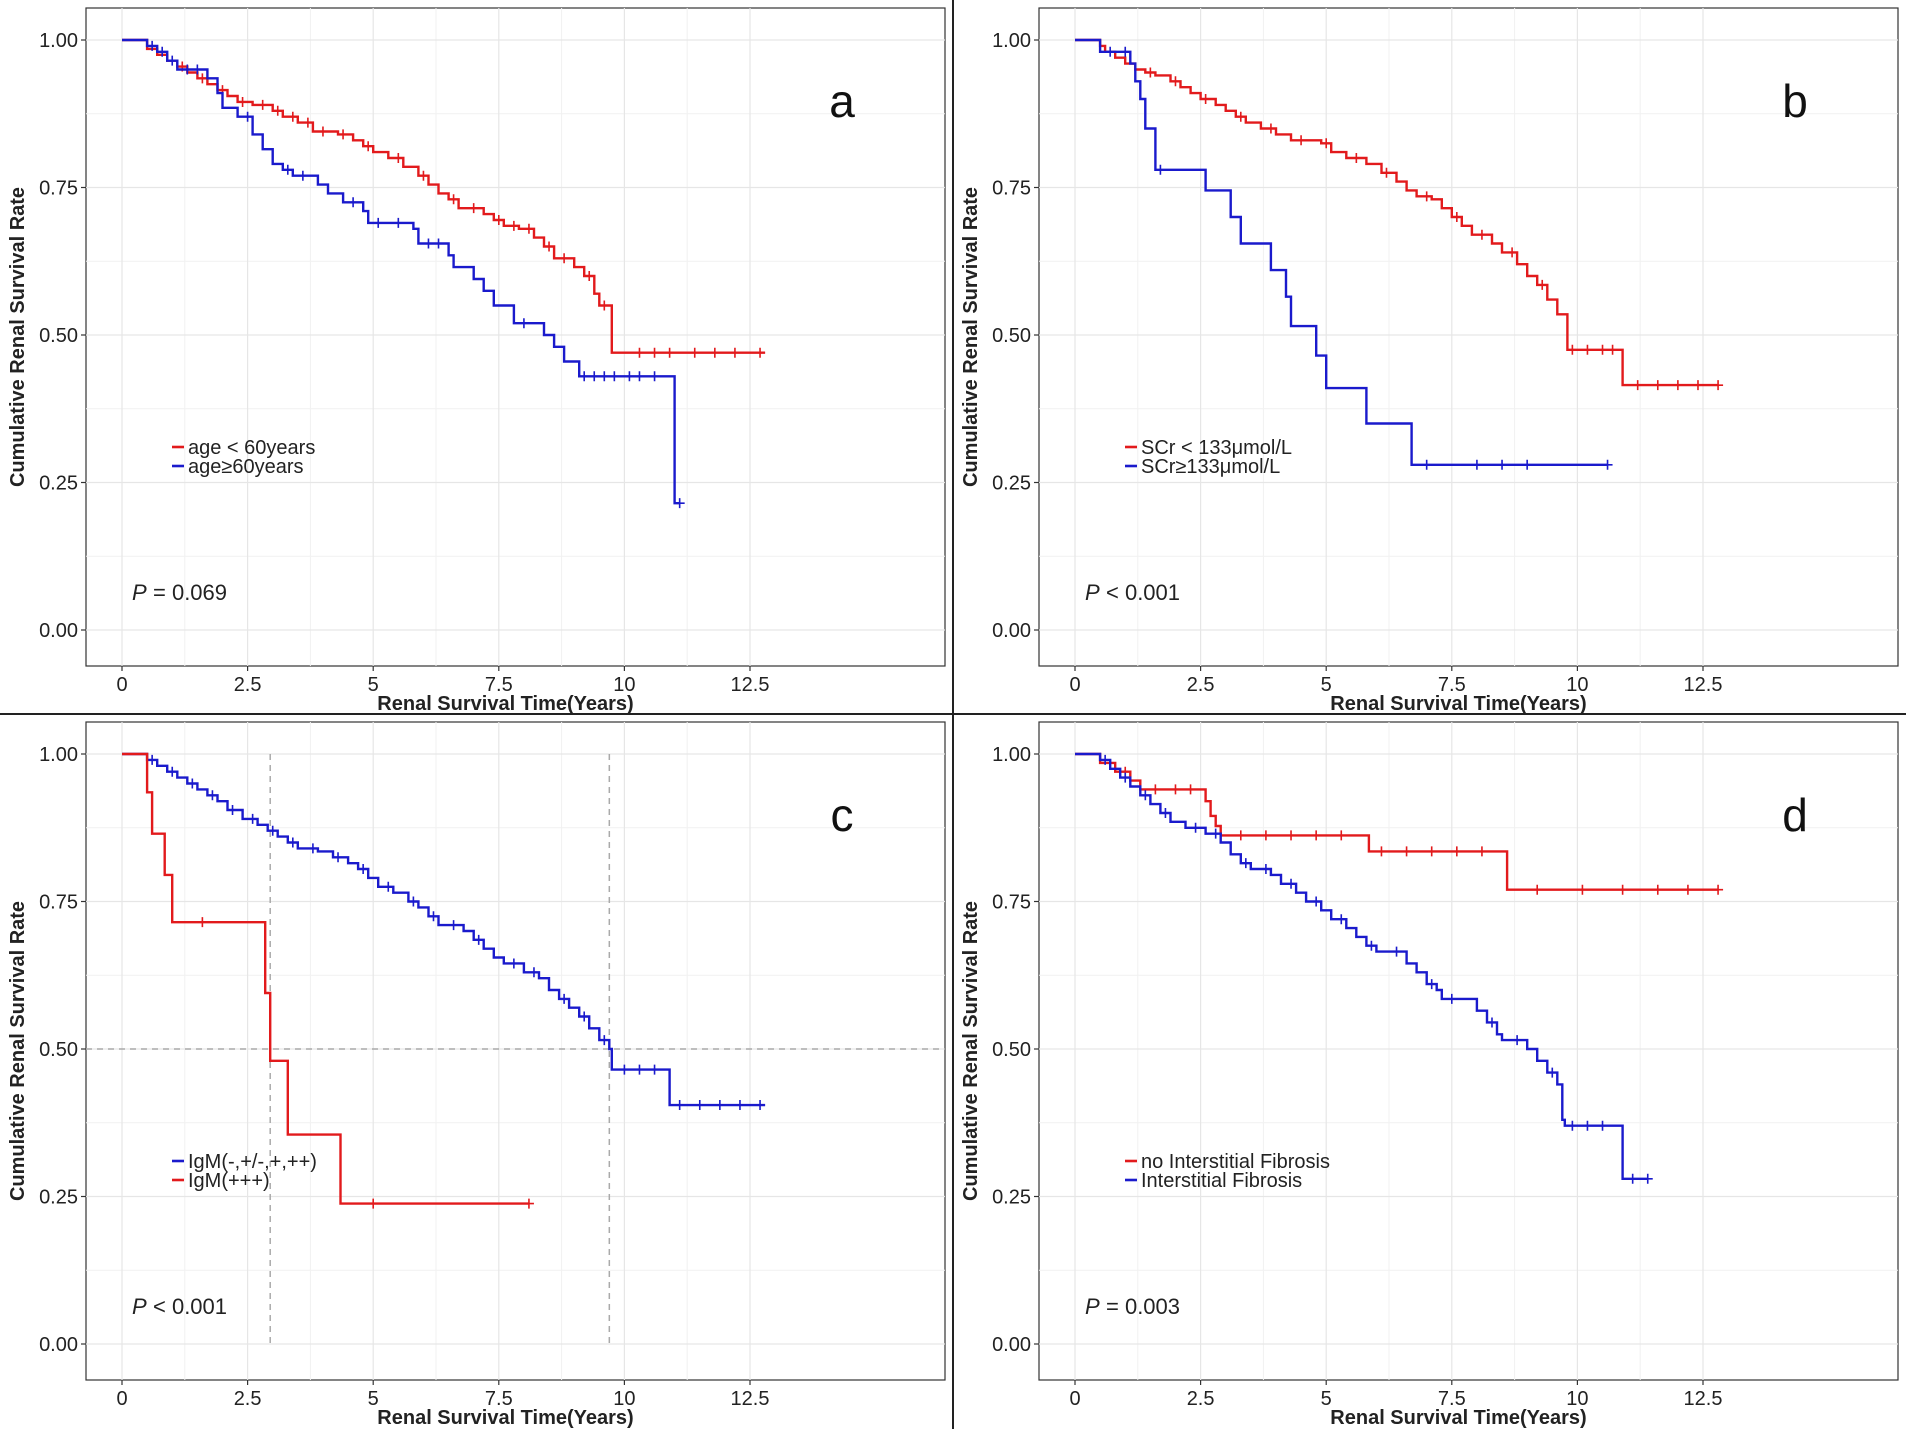 Image resolution: width=1906 pixels, height=1429 pixels. I want to click on p-value-text: = 0.003, so click(1143, 1306).